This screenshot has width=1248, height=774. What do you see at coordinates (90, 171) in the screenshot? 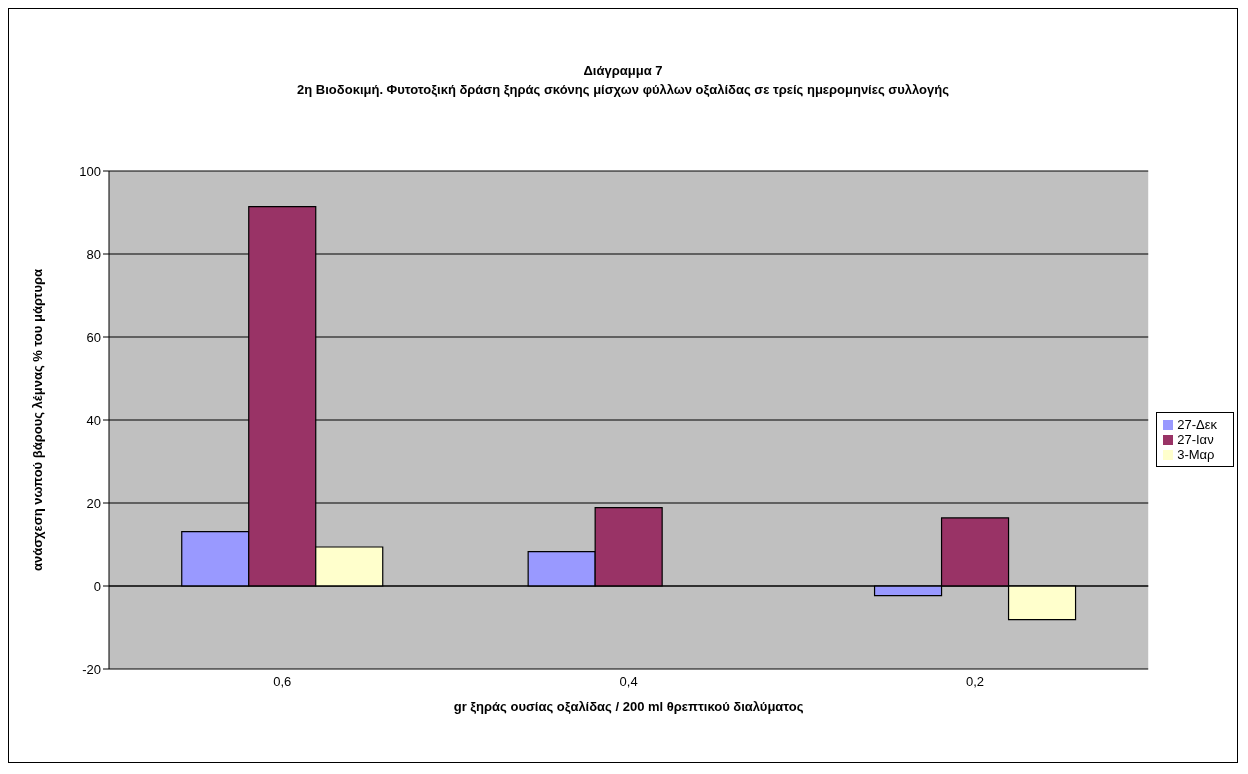
I see `y-tick-label: 100` at bounding box center [90, 171].